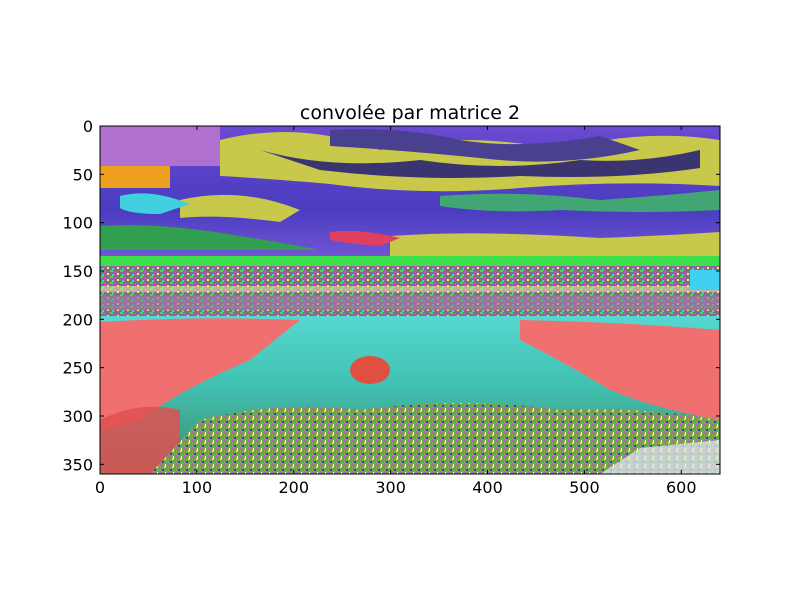  Describe the element at coordinates (584, 487) in the screenshot. I see `x-tick-label: 500` at that location.